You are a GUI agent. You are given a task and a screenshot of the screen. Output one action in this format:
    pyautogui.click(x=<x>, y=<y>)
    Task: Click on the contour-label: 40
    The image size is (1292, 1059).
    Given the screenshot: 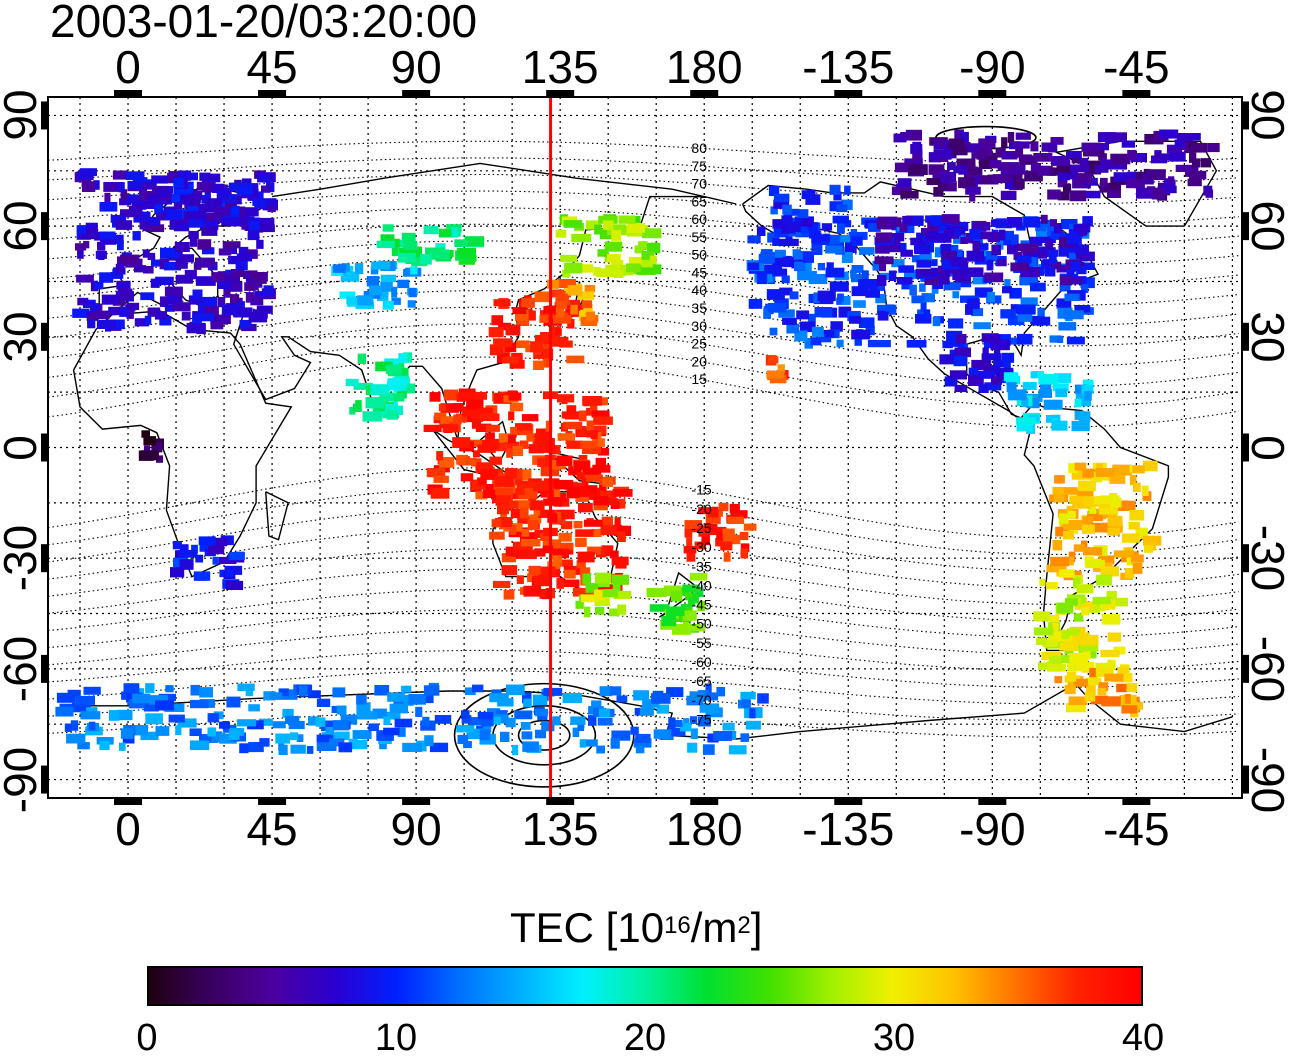 What is the action you would take?
    pyautogui.click(x=699, y=290)
    